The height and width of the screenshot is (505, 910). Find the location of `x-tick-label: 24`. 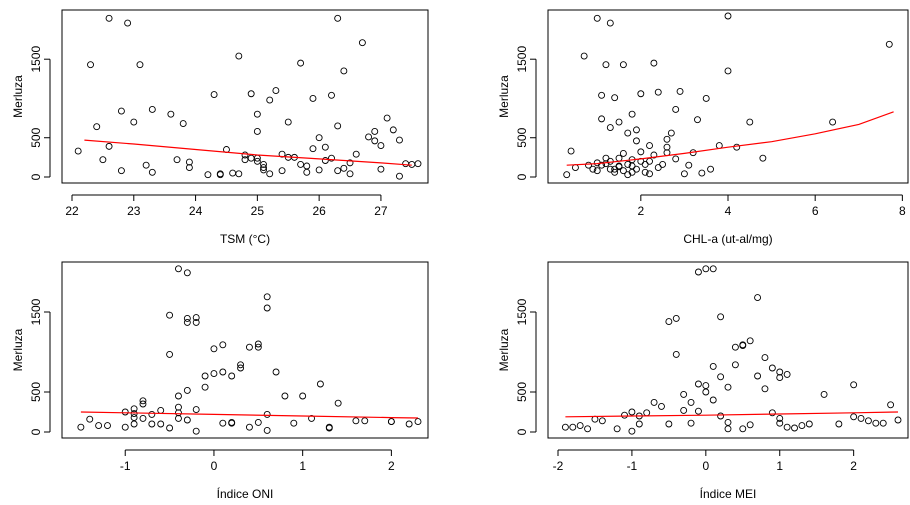

x-tick-label: 24 is located at coordinates (196, 211).